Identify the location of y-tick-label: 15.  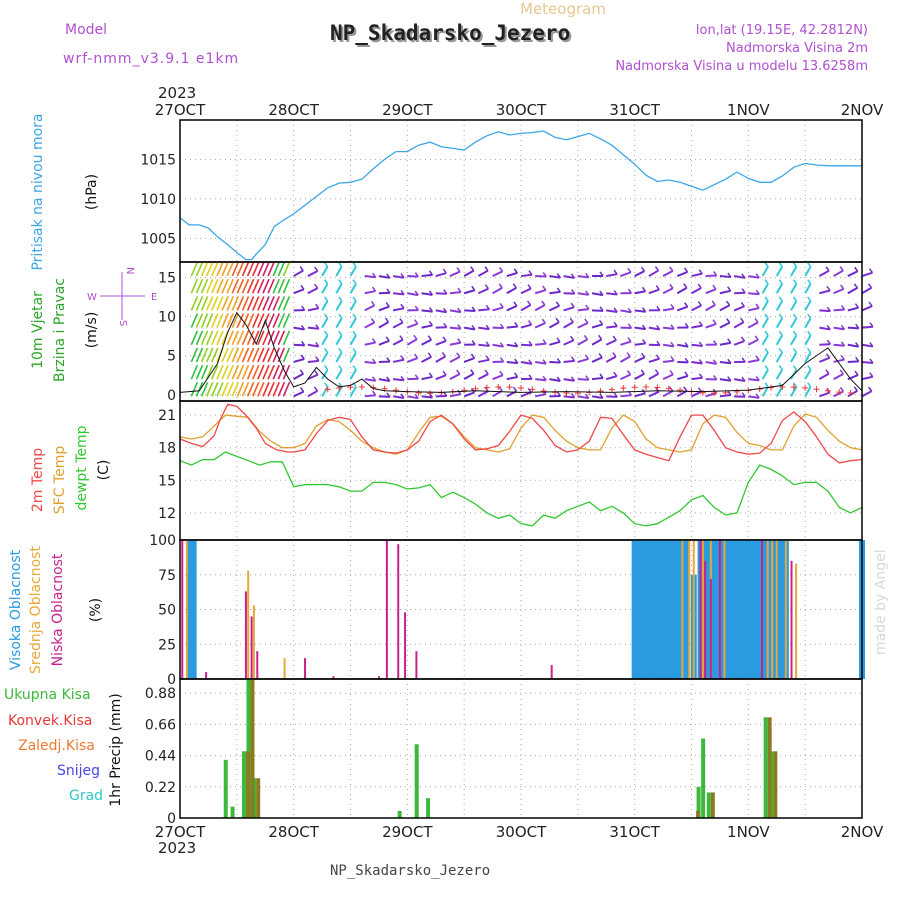
(167, 481).